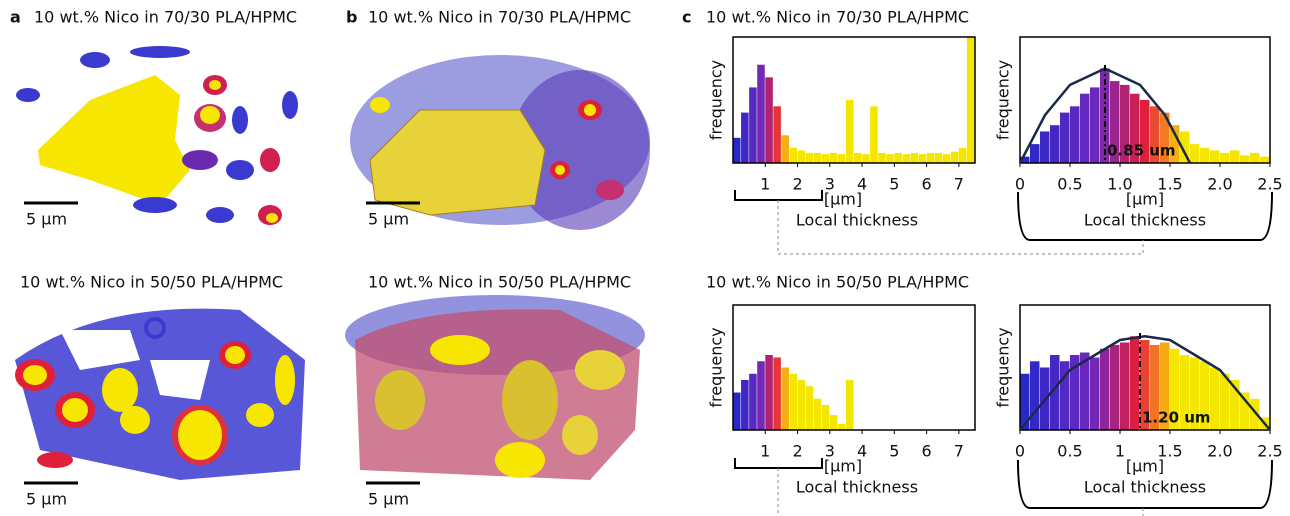 The height and width of the screenshot is (516, 1290). Describe the element at coordinates (686, 17) in the screenshot. I see `panel-label: c` at that location.